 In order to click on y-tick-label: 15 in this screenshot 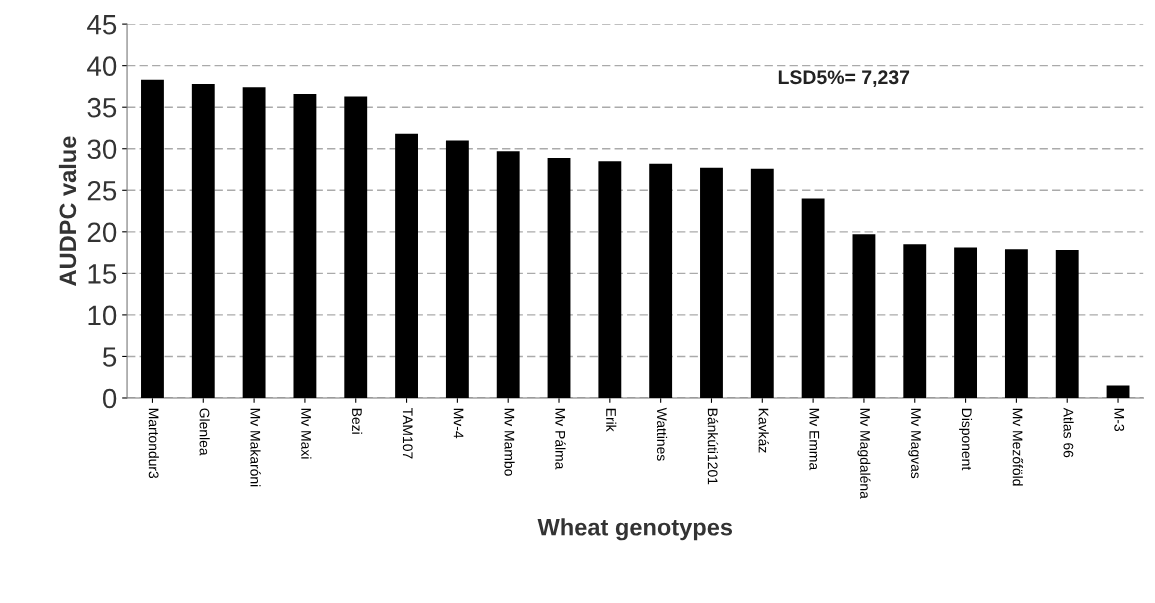, I will do `click(102, 274)`.